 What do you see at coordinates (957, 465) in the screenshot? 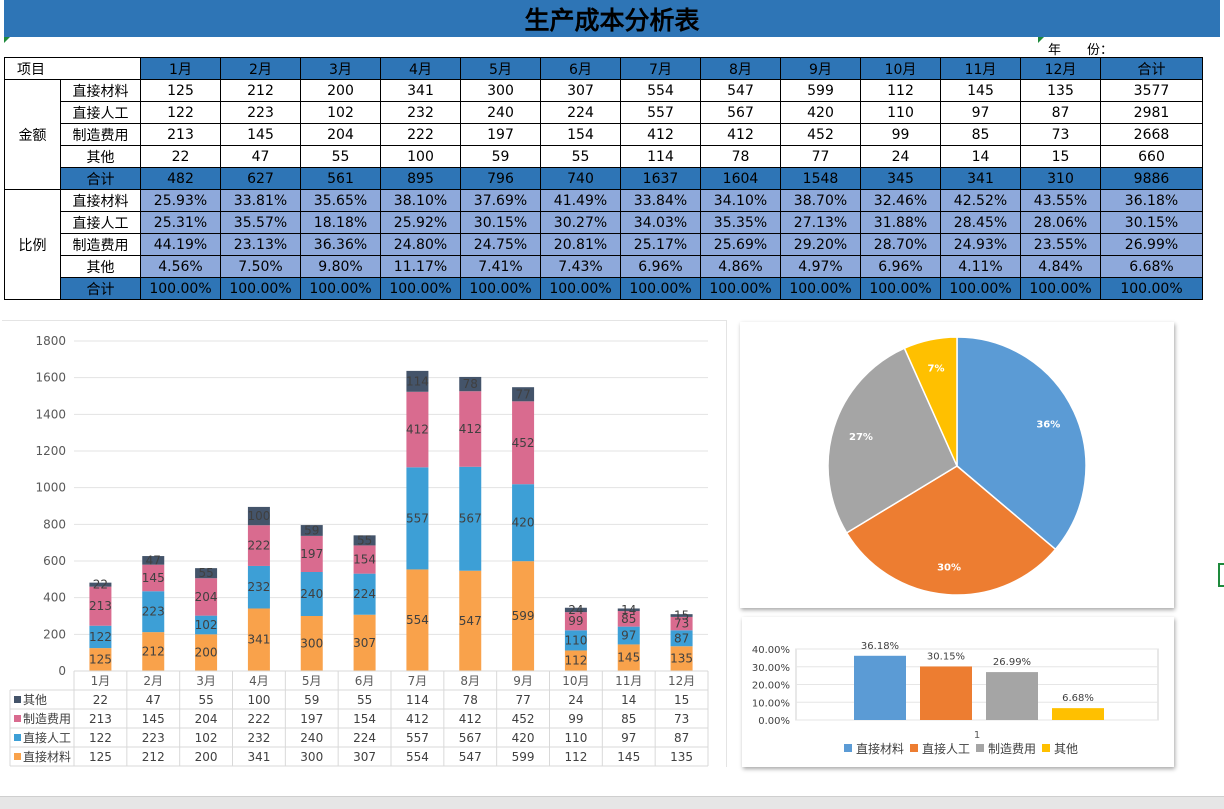
I see `pie-chart: 36% 30% 27% 7%` at bounding box center [957, 465].